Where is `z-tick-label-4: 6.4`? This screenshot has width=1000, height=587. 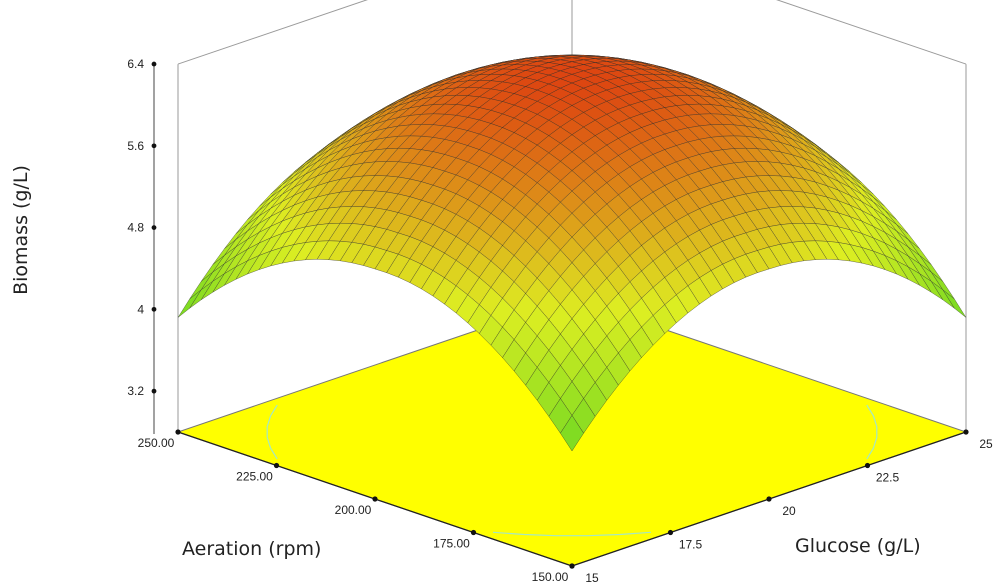 z-tick-label-4: 6.4 is located at coordinates (135, 64).